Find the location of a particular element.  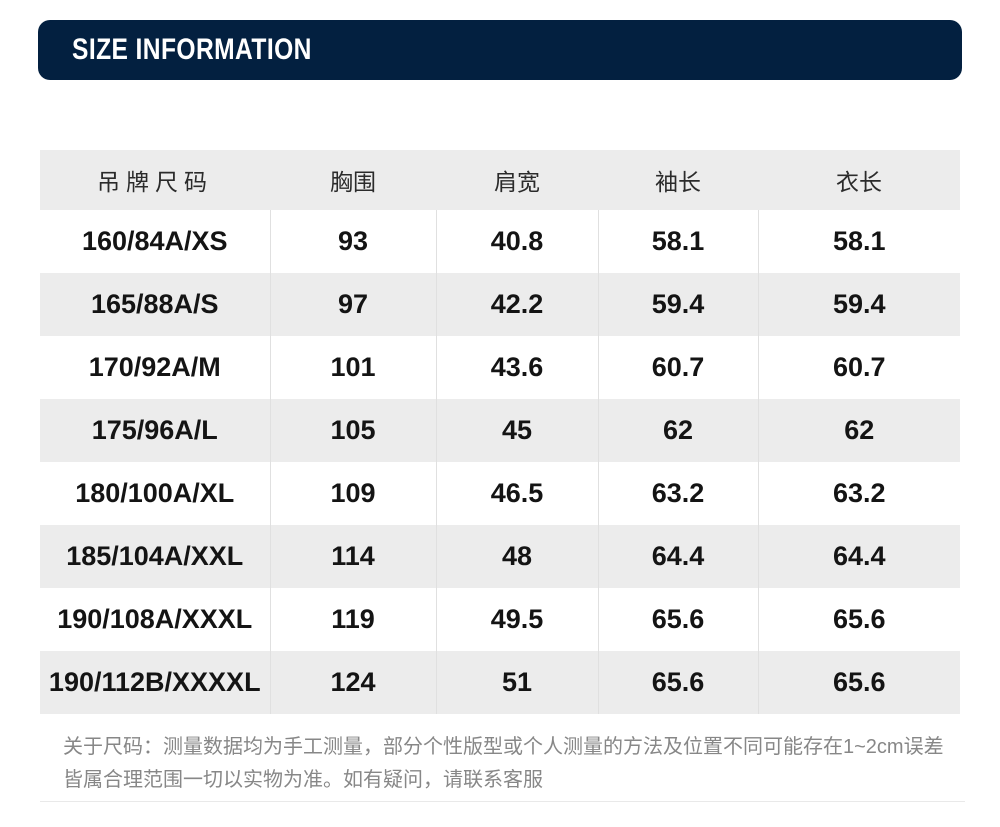

section-divider is located at coordinates (502, 801).